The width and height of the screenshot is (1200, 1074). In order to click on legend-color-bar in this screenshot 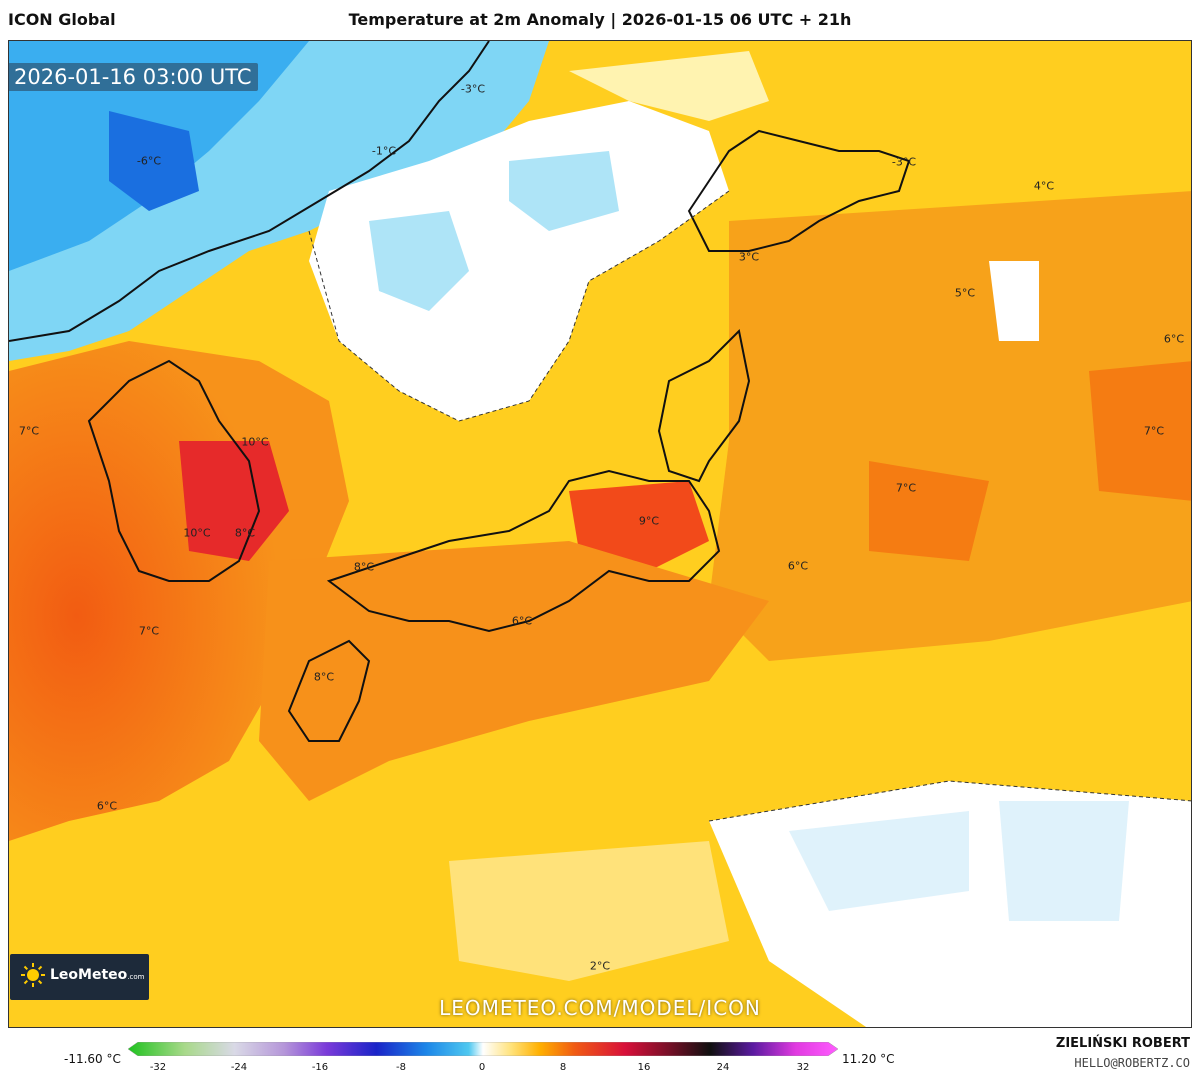, I will do `click(483, 1049)`.